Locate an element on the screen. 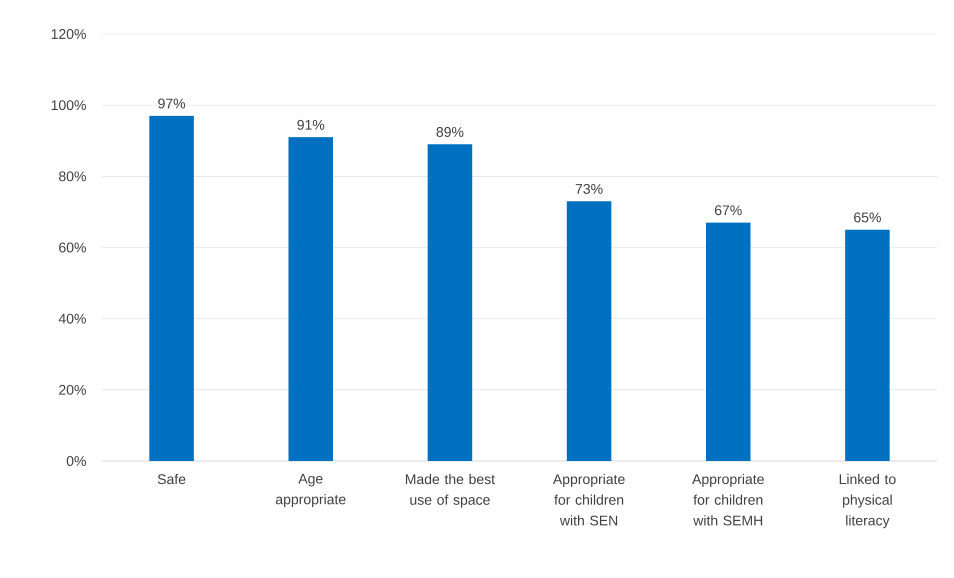  y-tick-label: 60% is located at coordinates (72, 247).